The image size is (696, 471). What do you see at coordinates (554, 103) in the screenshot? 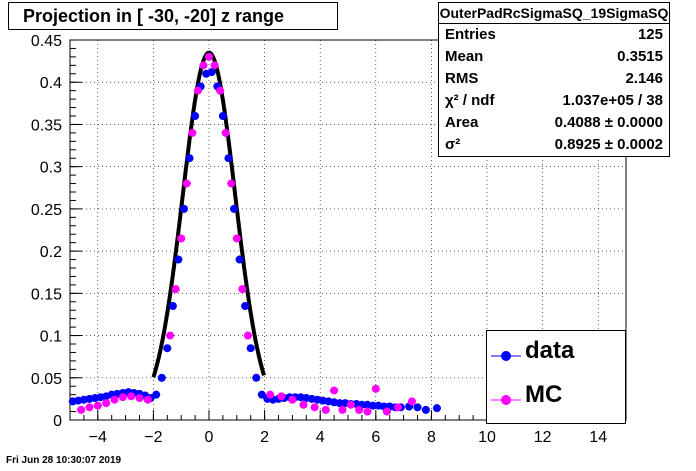
I see `stats-row-chi2: χ² / ndf 1.037e+05 / 38` at bounding box center [554, 103].